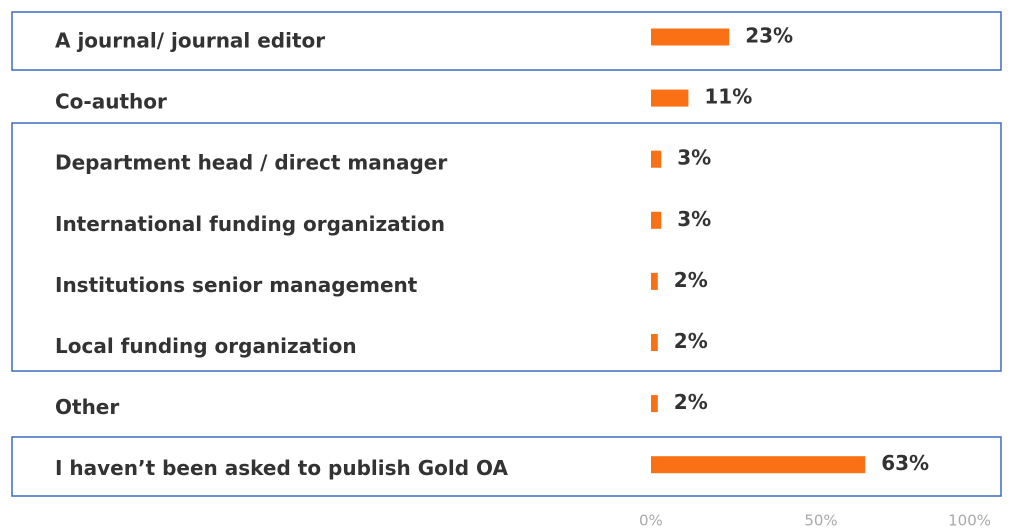  What do you see at coordinates (969, 521) in the screenshot?
I see `x-tick-label: 100%` at bounding box center [969, 521].